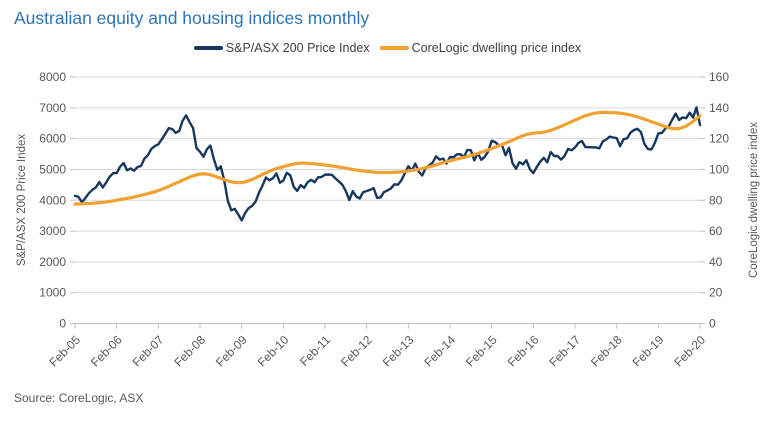 The image size is (778, 421). Describe the element at coordinates (719, 169) in the screenshot. I see `right-axis-tick-label: 100` at that location.